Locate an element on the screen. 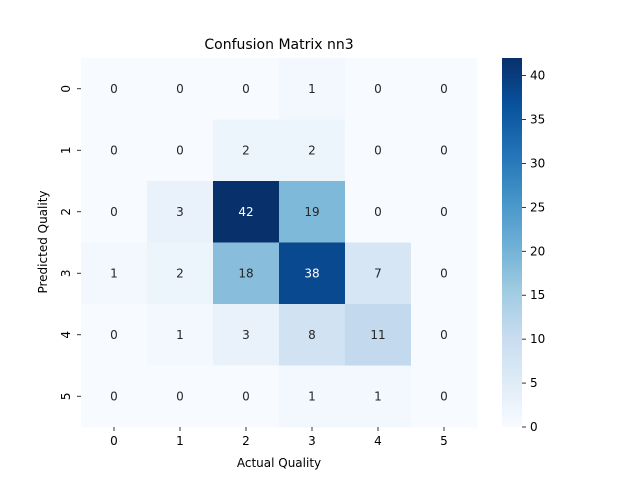 This screenshot has height=480, width=640. cell-value-label: 8 is located at coordinates (312, 335).